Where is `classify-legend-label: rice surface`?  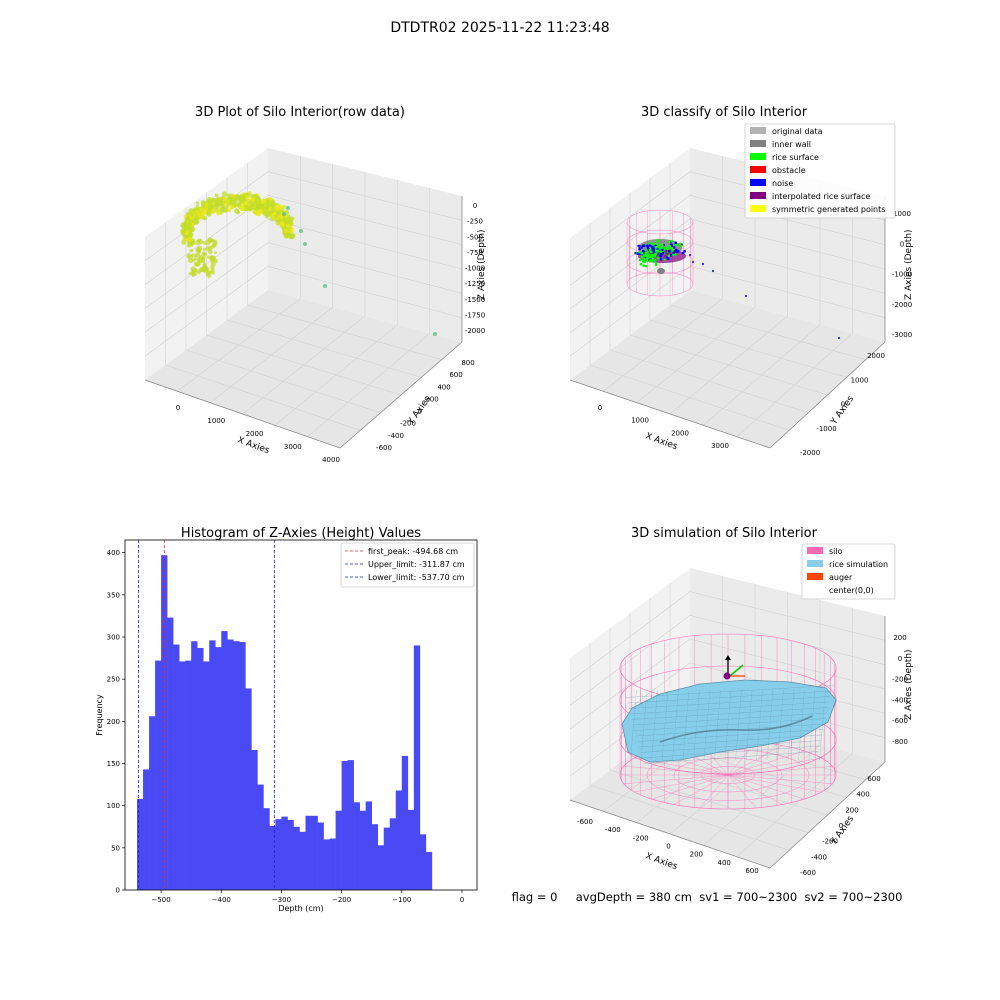
classify-legend-label: rice surface is located at coordinates (795, 157).